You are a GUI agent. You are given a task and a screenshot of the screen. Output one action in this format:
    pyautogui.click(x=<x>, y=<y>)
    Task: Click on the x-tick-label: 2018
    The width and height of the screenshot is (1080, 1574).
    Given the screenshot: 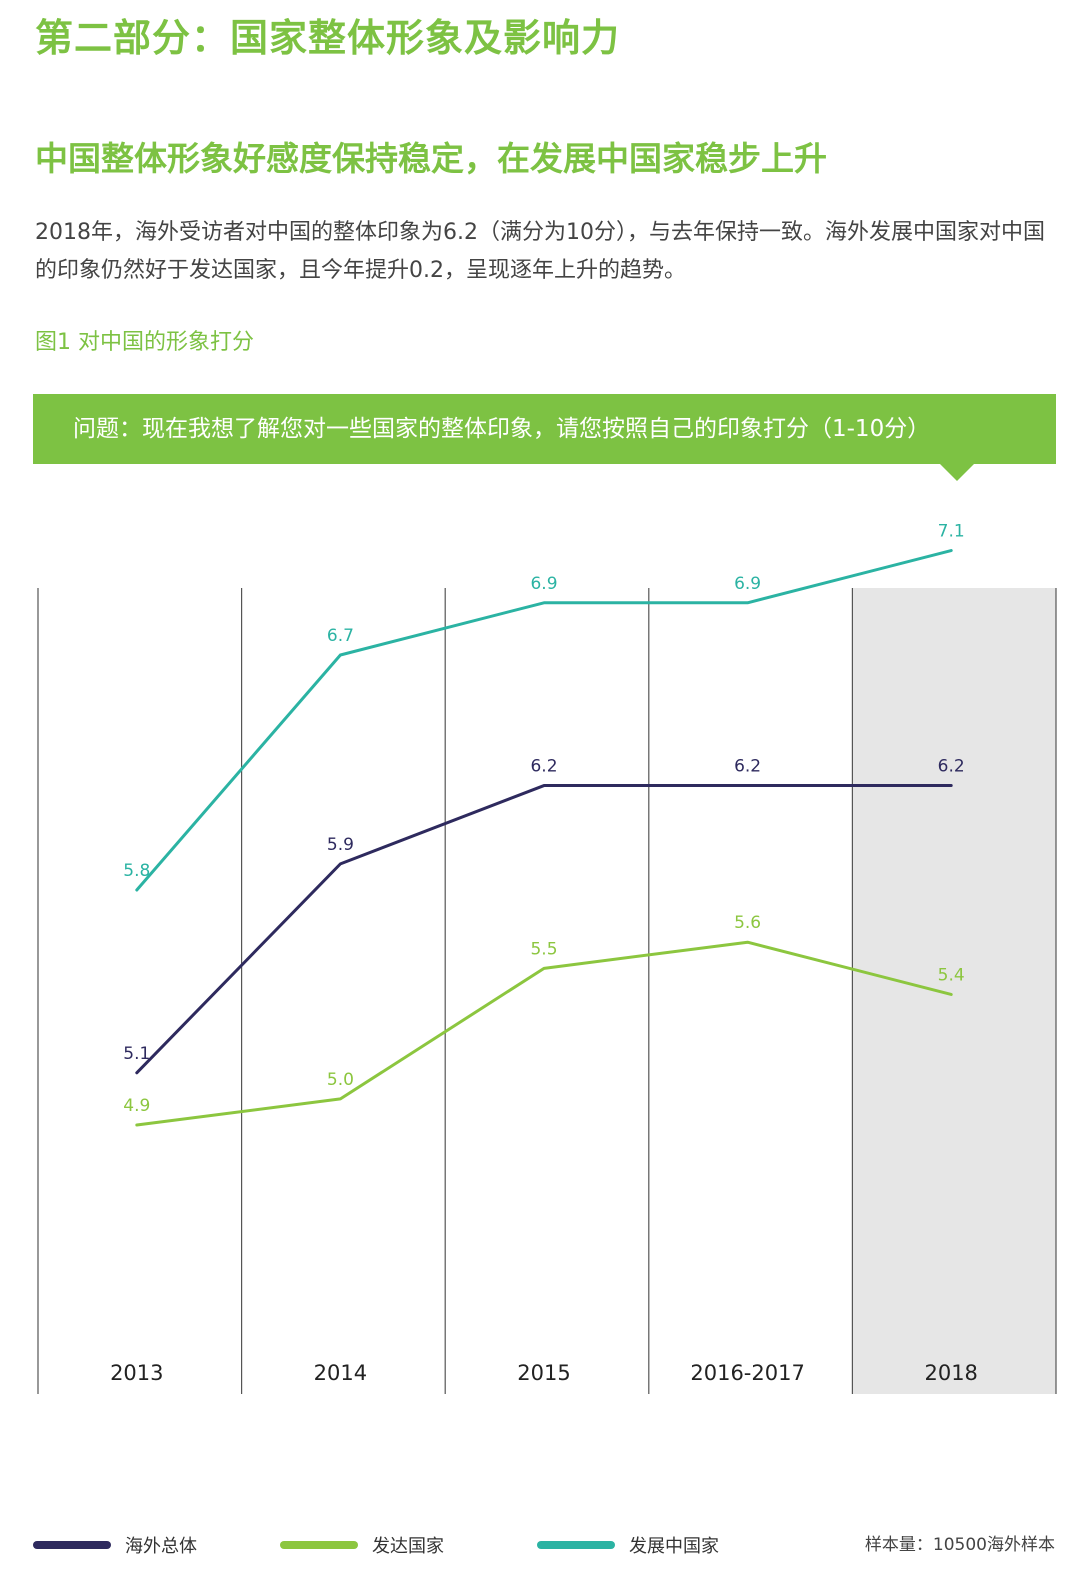 What is the action you would take?
    pyautogui.click(x=950, y=1373)
    